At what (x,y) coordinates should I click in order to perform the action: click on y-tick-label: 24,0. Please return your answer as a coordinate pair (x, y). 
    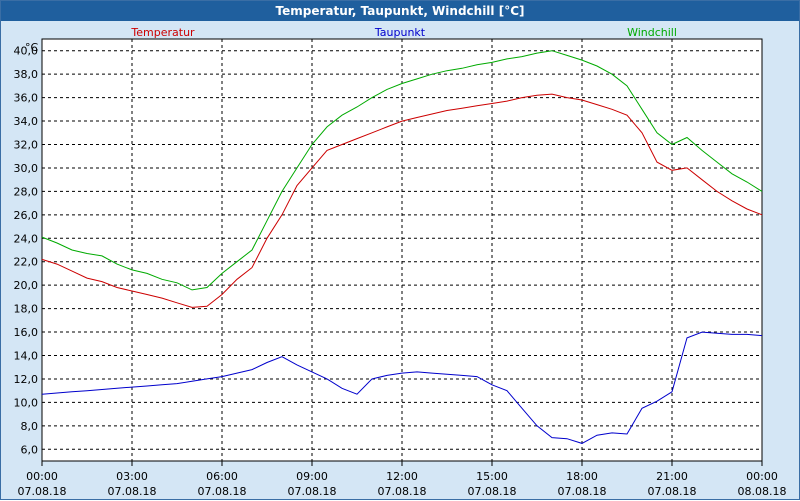
    Looking at the image, I should click on (26, 238).